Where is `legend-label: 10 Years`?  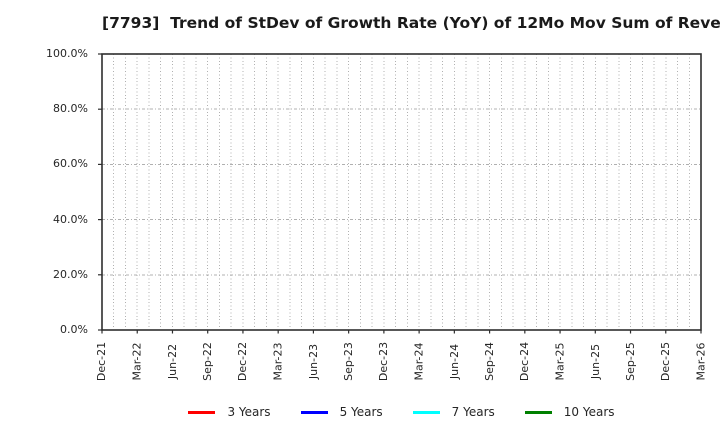 legend-label: 10 Years is located at coordinates (589, 412).